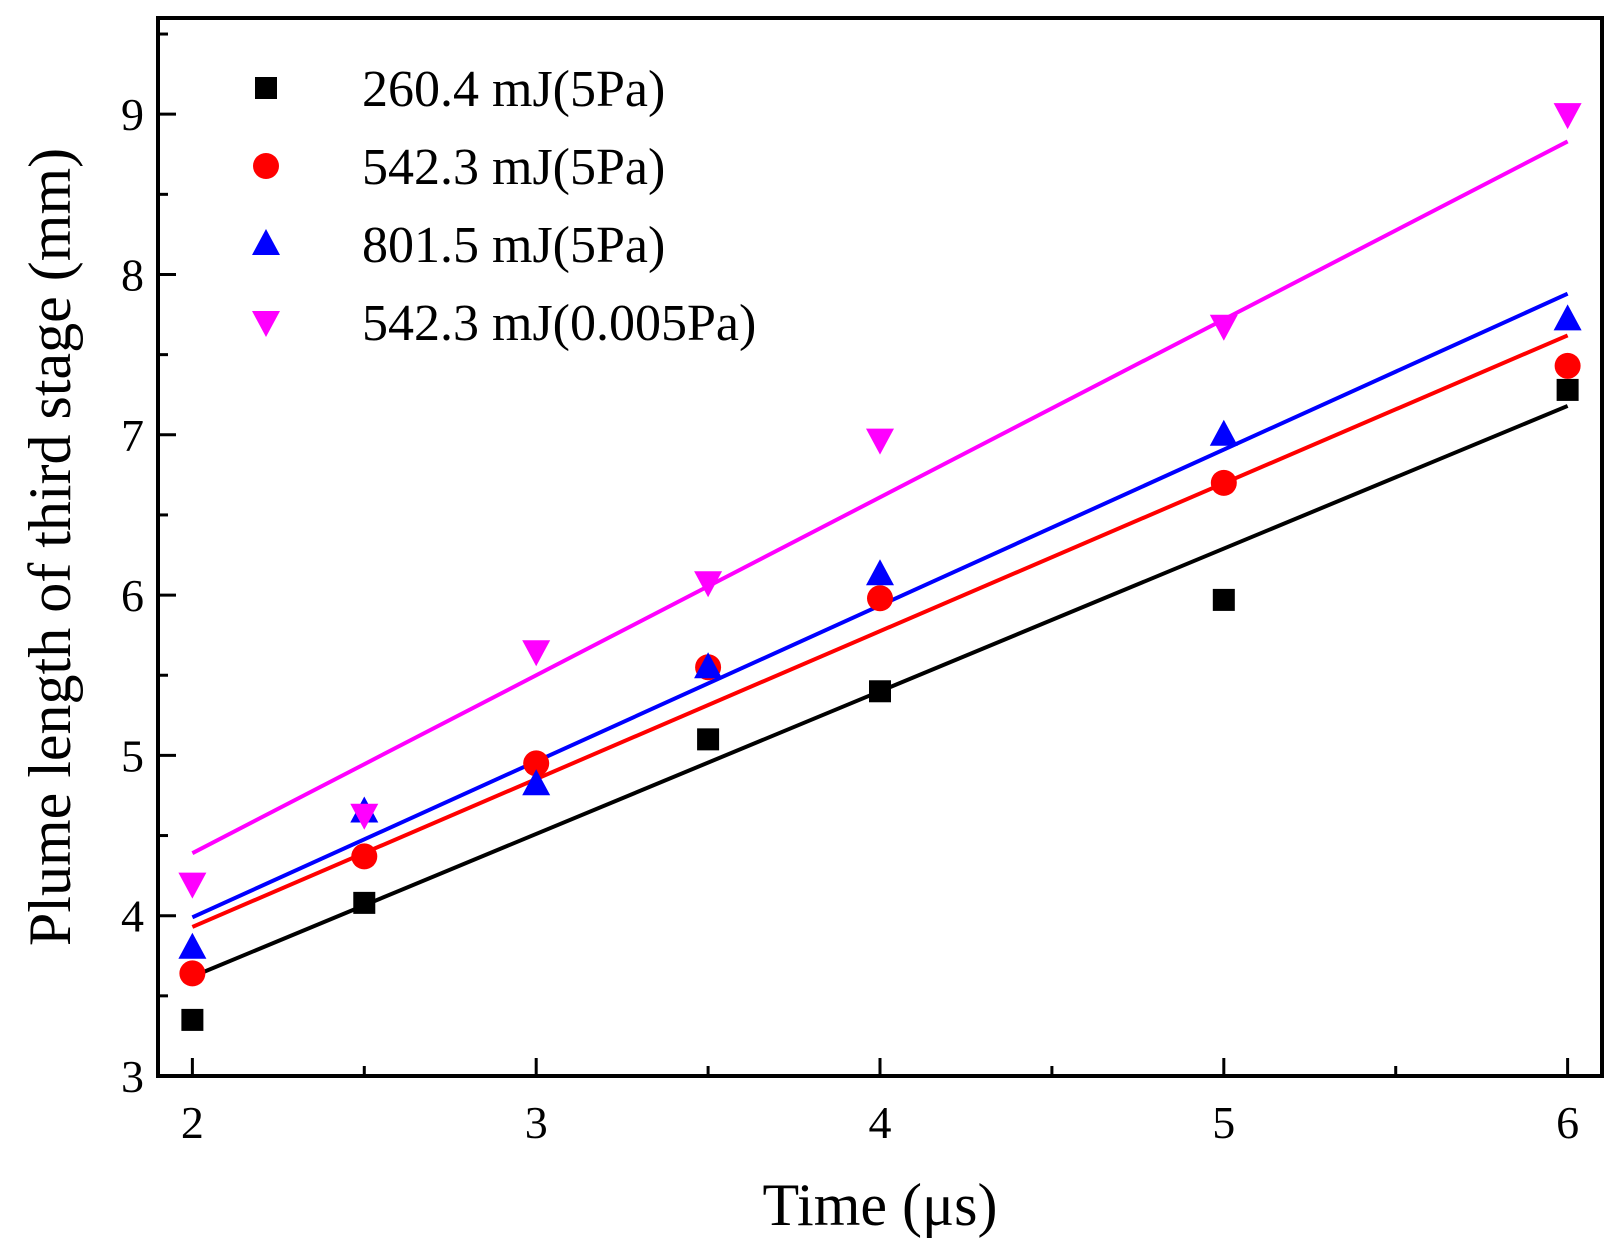  Describe the element at coordinates (132, 114) in the screenshot. I see `y-tick-label: 9` at that location.